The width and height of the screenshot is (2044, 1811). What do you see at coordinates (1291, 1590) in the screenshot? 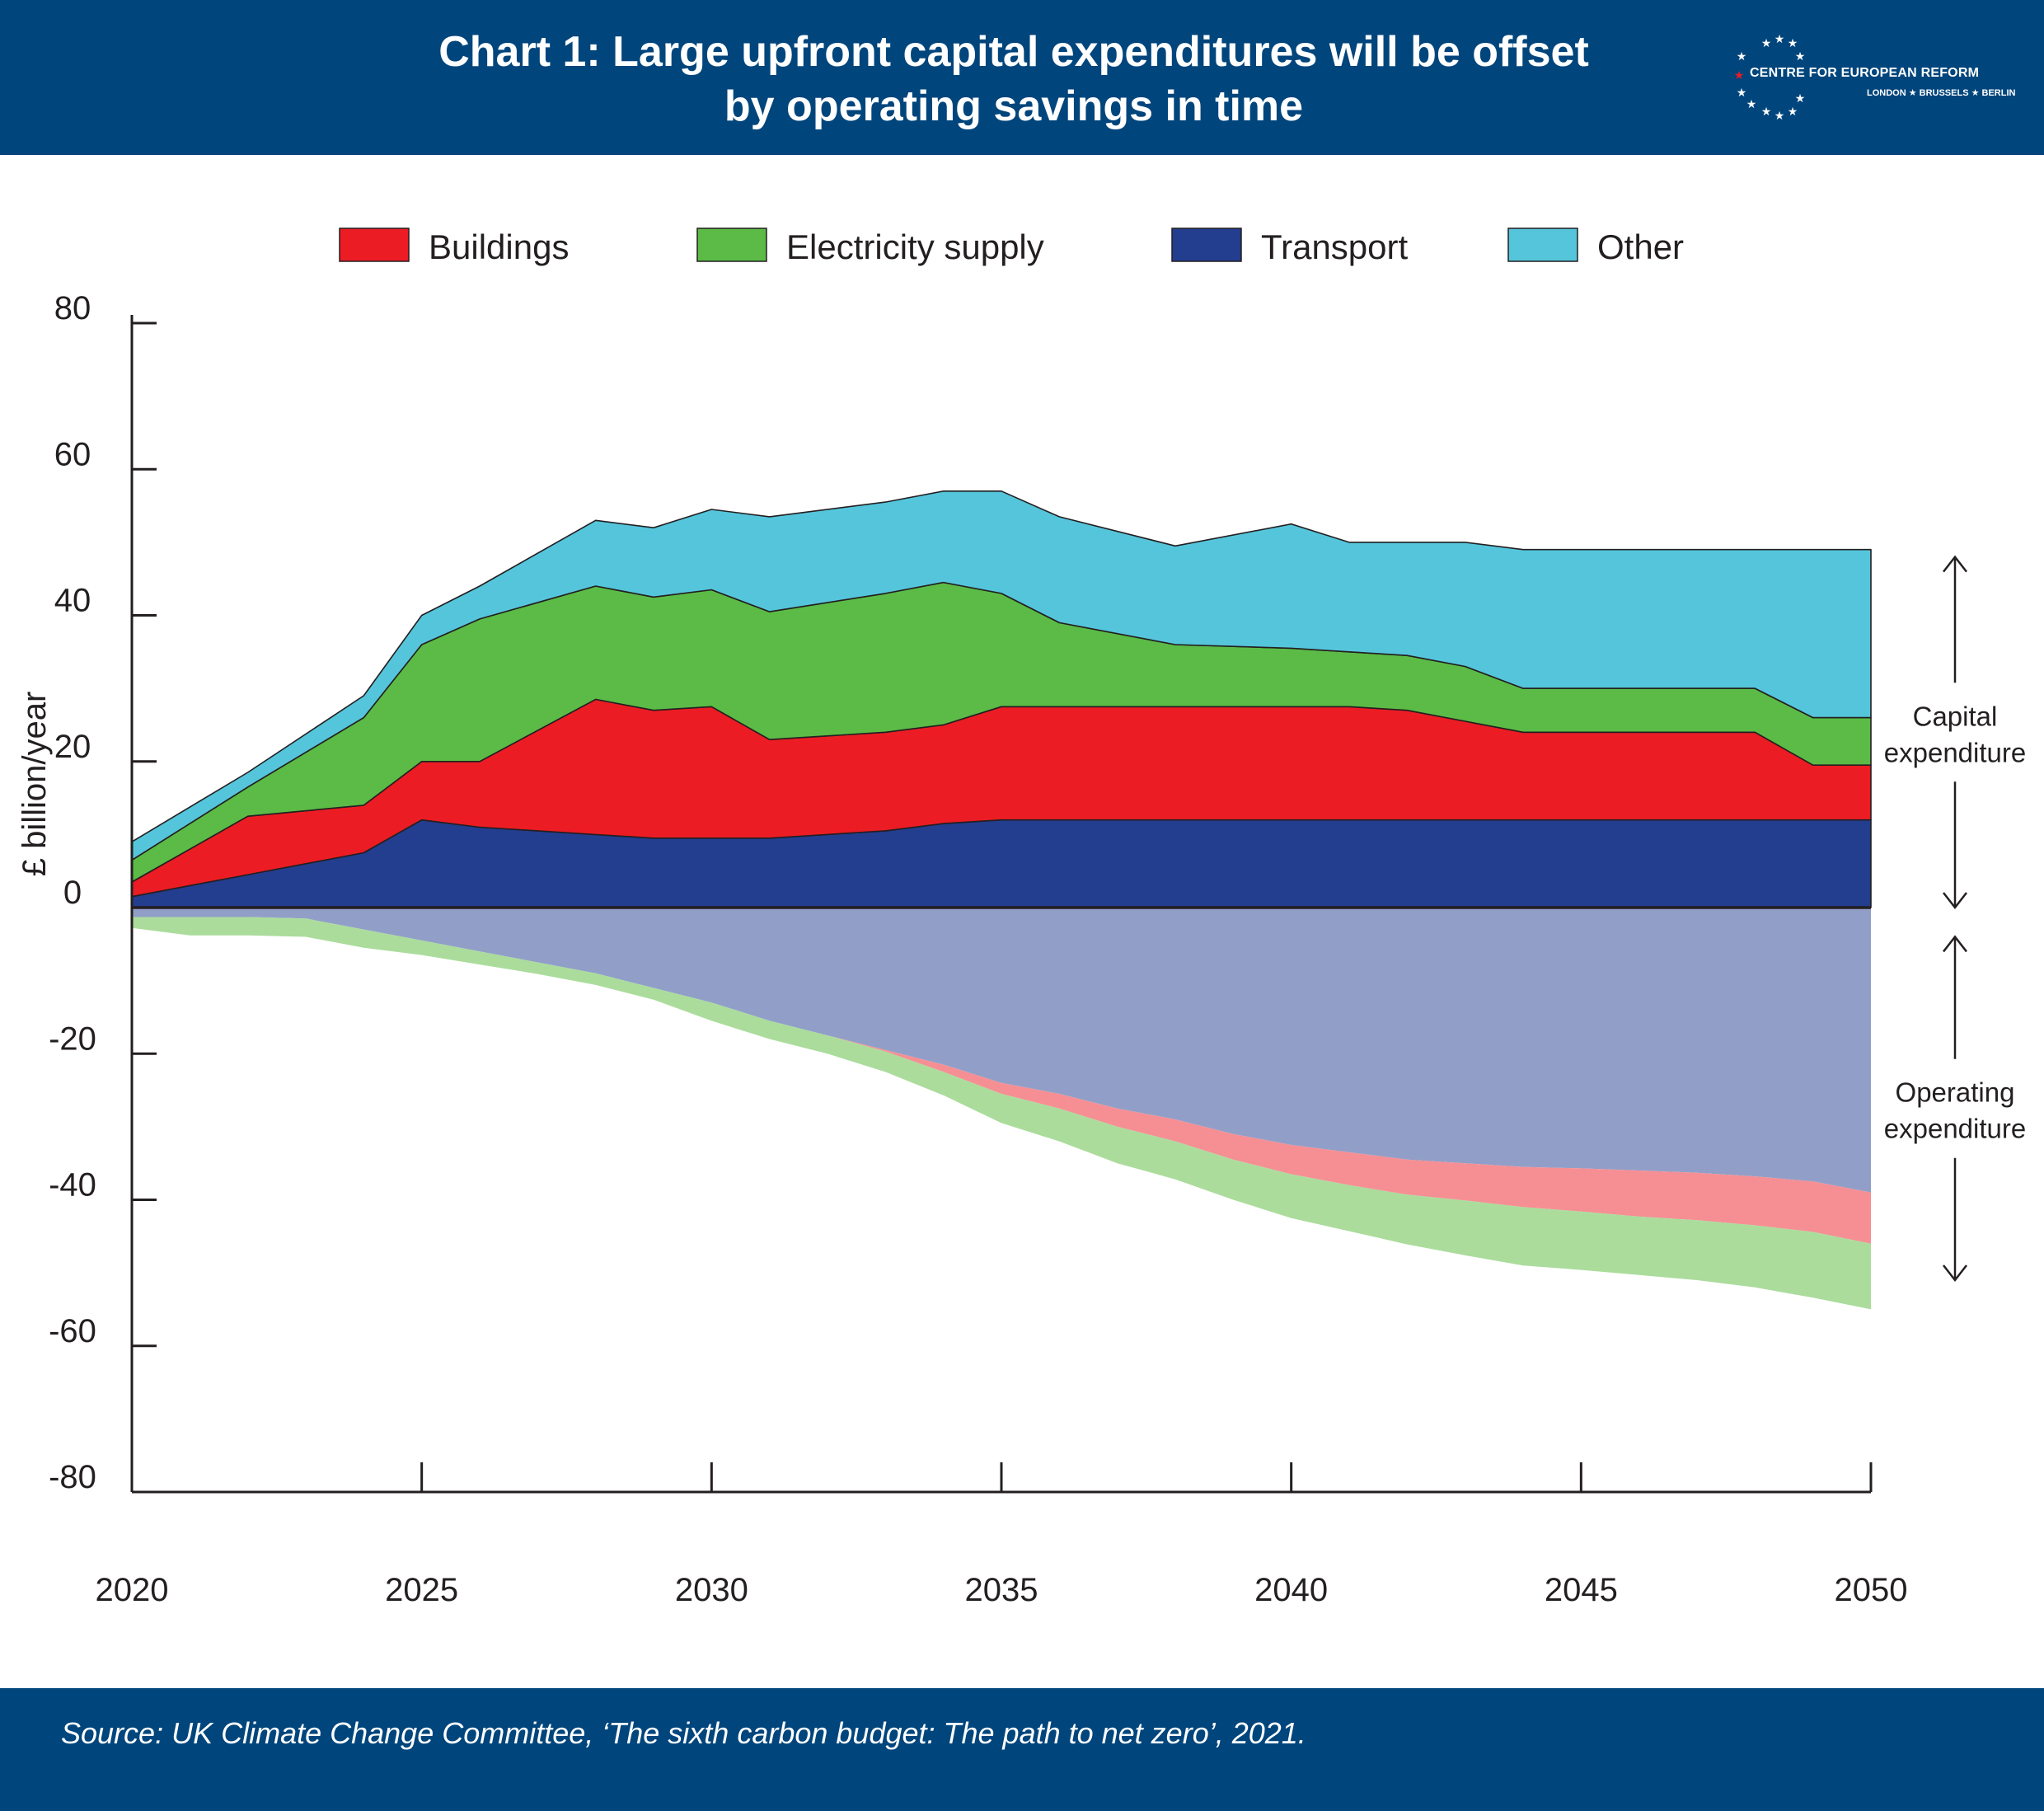
I see `x-tick-label: 2040` at bounding box center [1291, 1590].